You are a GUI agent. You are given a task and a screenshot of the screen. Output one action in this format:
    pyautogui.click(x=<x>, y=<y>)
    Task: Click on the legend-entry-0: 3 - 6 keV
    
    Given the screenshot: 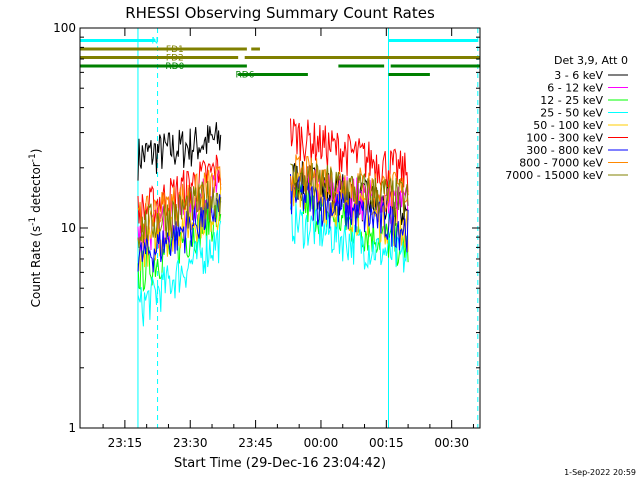 What is the action you would take?
    pyautogui.click(x=578, y=75)
    